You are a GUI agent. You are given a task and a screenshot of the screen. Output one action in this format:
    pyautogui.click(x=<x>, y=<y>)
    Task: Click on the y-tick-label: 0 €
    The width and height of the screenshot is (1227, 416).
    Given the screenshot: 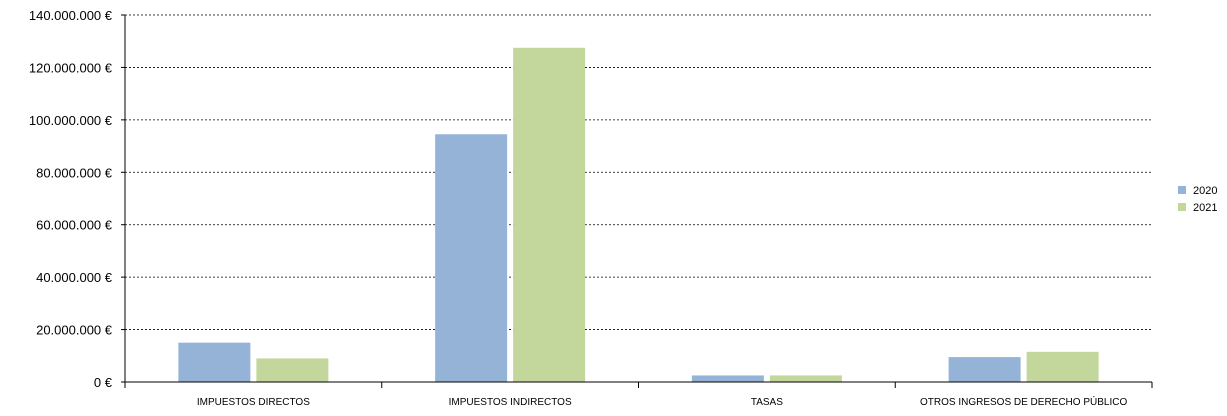 What is the action you would take?
    pyautogui.click(x=103, y=382)
    